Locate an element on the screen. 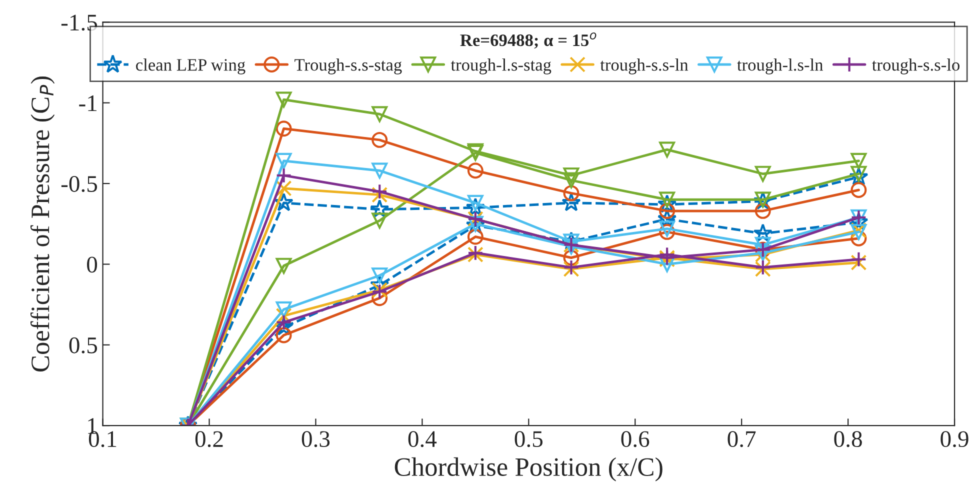 The width and height of the screenshot is (979, 492). x-tick-label: 0.5 is located at coordinates (528, 439).